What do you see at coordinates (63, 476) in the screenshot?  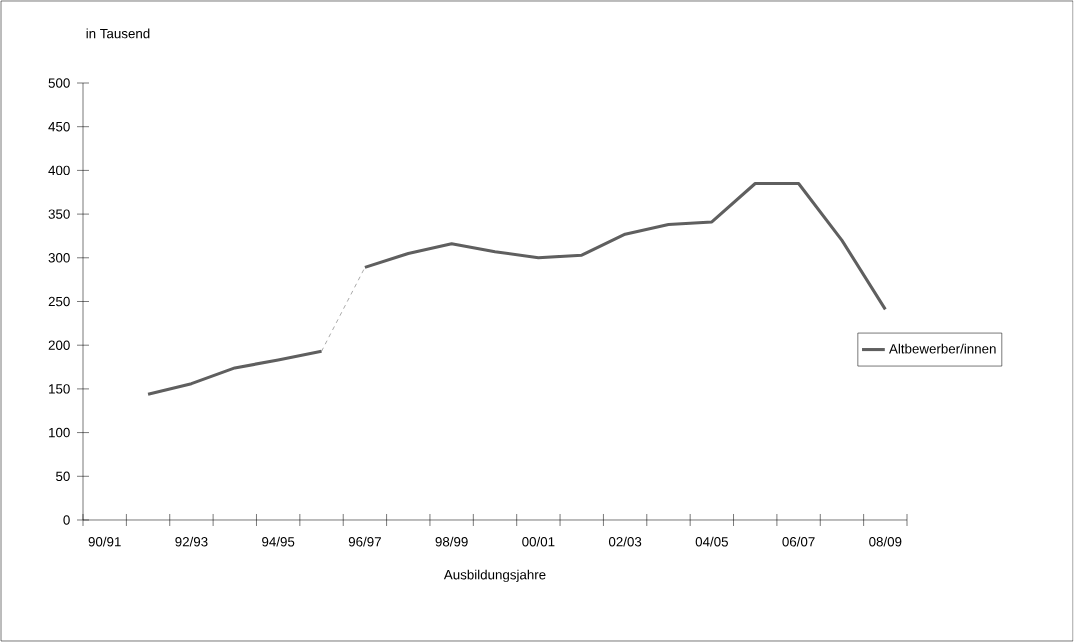 I see `y-tick-label: 50` at bounding box center [63, 476].